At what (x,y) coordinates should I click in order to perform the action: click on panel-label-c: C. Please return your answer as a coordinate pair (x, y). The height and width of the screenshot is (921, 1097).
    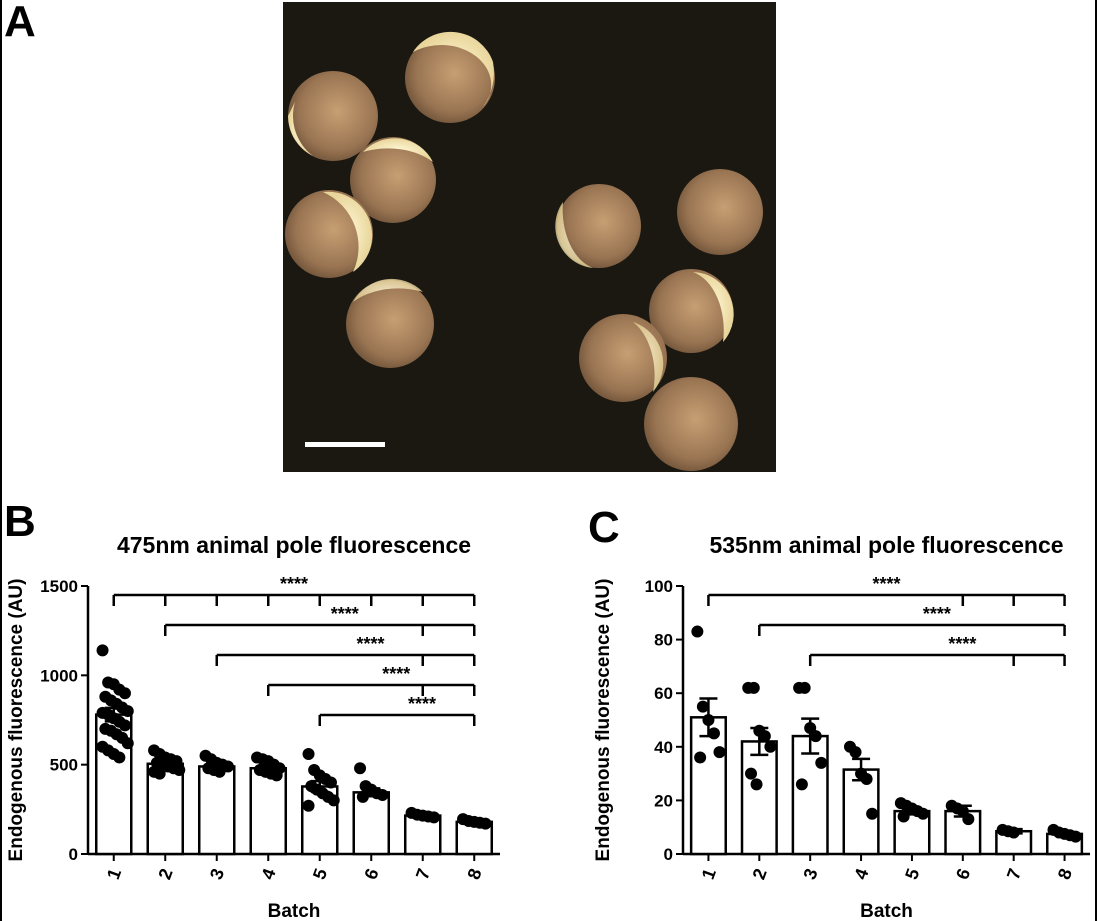
    Looking at the image, I should click on (604, 527).